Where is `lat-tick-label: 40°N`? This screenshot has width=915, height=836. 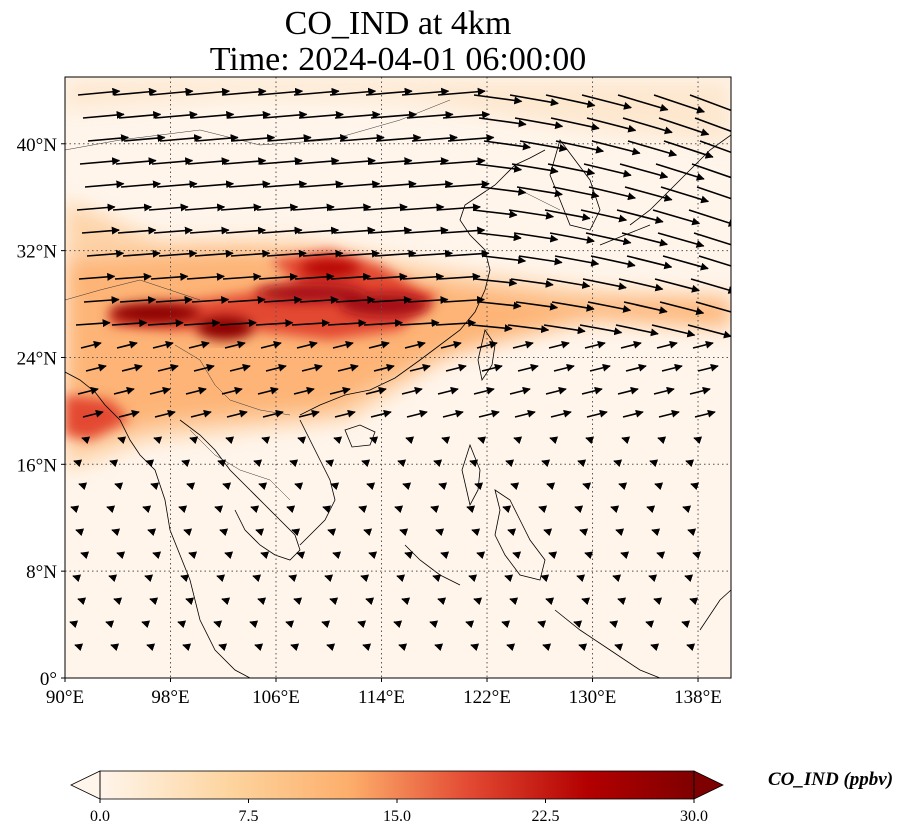
lat-tick-label: 40°N is located at coordinates (37, 145).